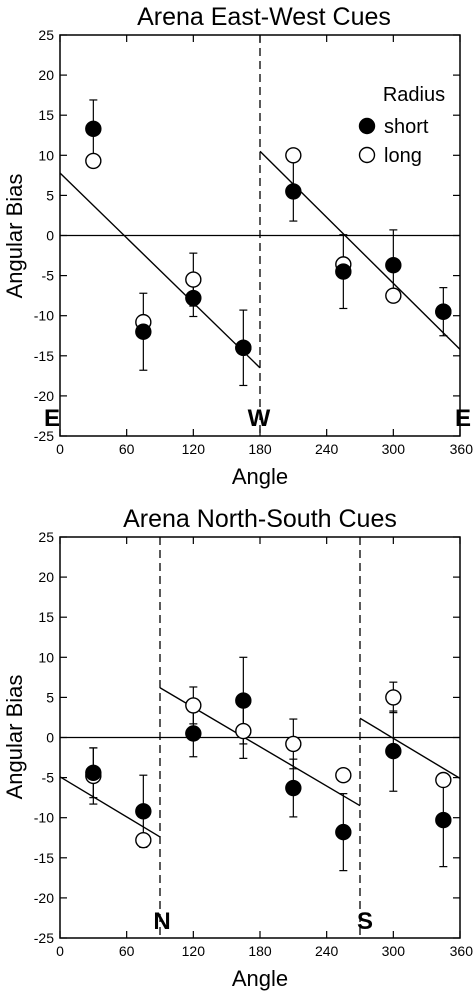 The height and width of the screenshot is (994, 474). Describe the element at coordinates (268, 769) in the screenshot. I see `data-points` at that location.